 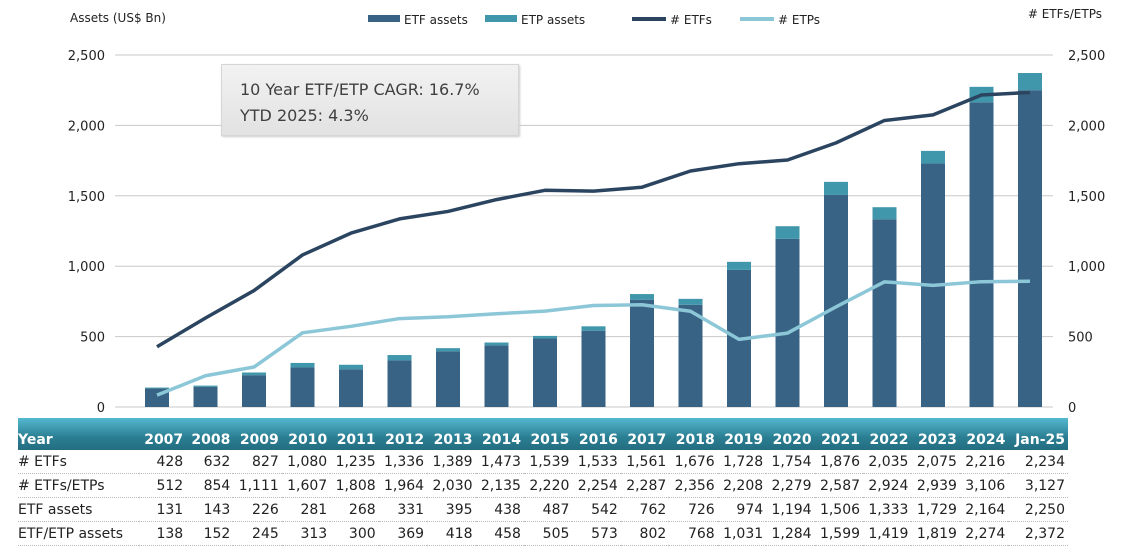 What do you see at coordinates (553, 20) in the screenshot?
I see `legend-label: ETP assets` at bounding box center [553, 20].